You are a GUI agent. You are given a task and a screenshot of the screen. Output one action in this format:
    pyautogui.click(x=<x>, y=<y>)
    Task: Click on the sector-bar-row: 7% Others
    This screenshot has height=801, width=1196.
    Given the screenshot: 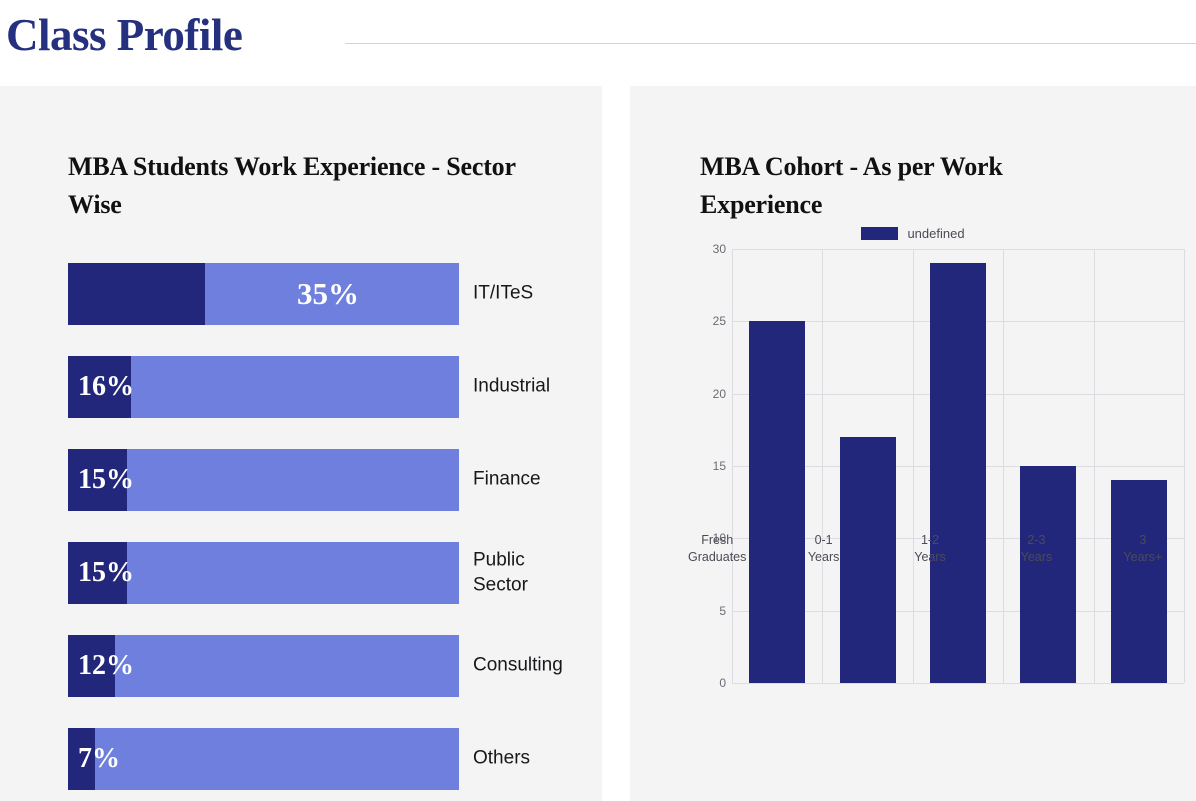 What is the action you would take?
    pyautogui.click(x=328, y=759)
    